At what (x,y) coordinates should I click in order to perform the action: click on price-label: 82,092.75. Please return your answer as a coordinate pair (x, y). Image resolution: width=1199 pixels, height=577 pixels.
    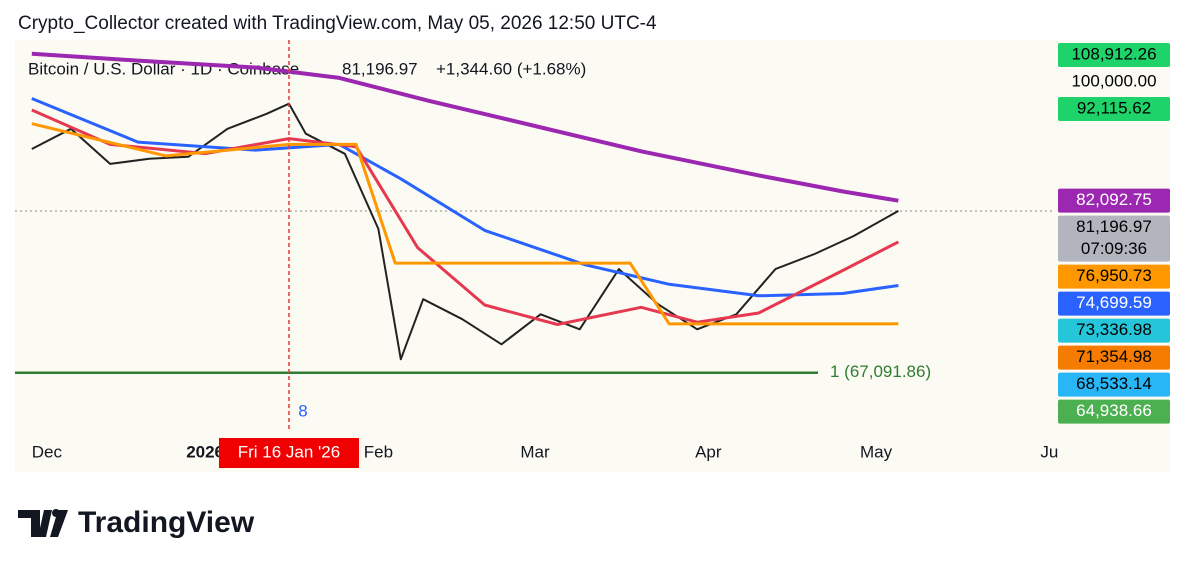
    Looking at the image, I should click on (1114, 199).